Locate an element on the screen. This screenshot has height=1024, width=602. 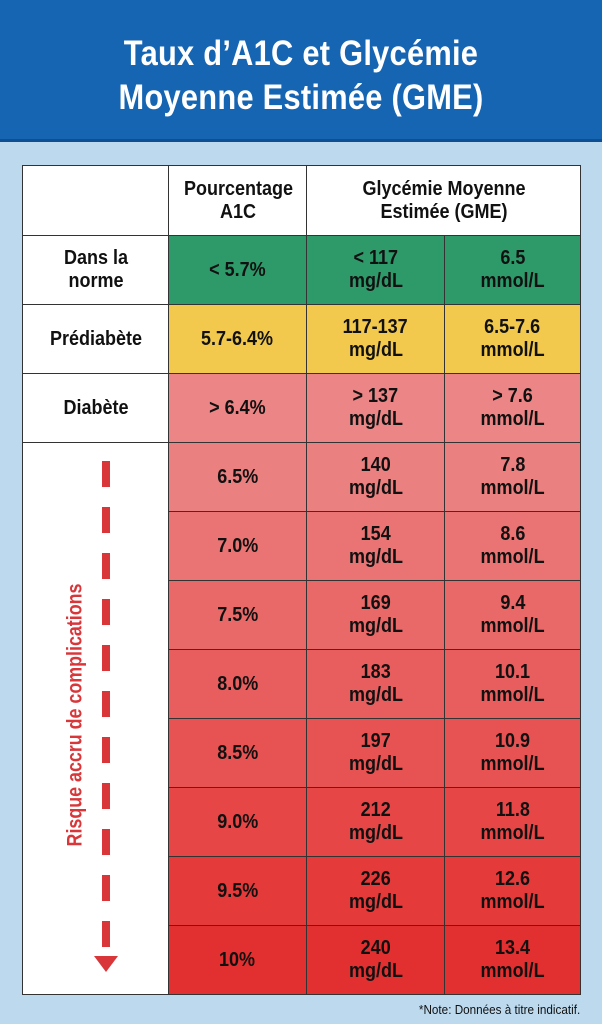
cell-text: 9.0% is located at coordinates (237, 821).